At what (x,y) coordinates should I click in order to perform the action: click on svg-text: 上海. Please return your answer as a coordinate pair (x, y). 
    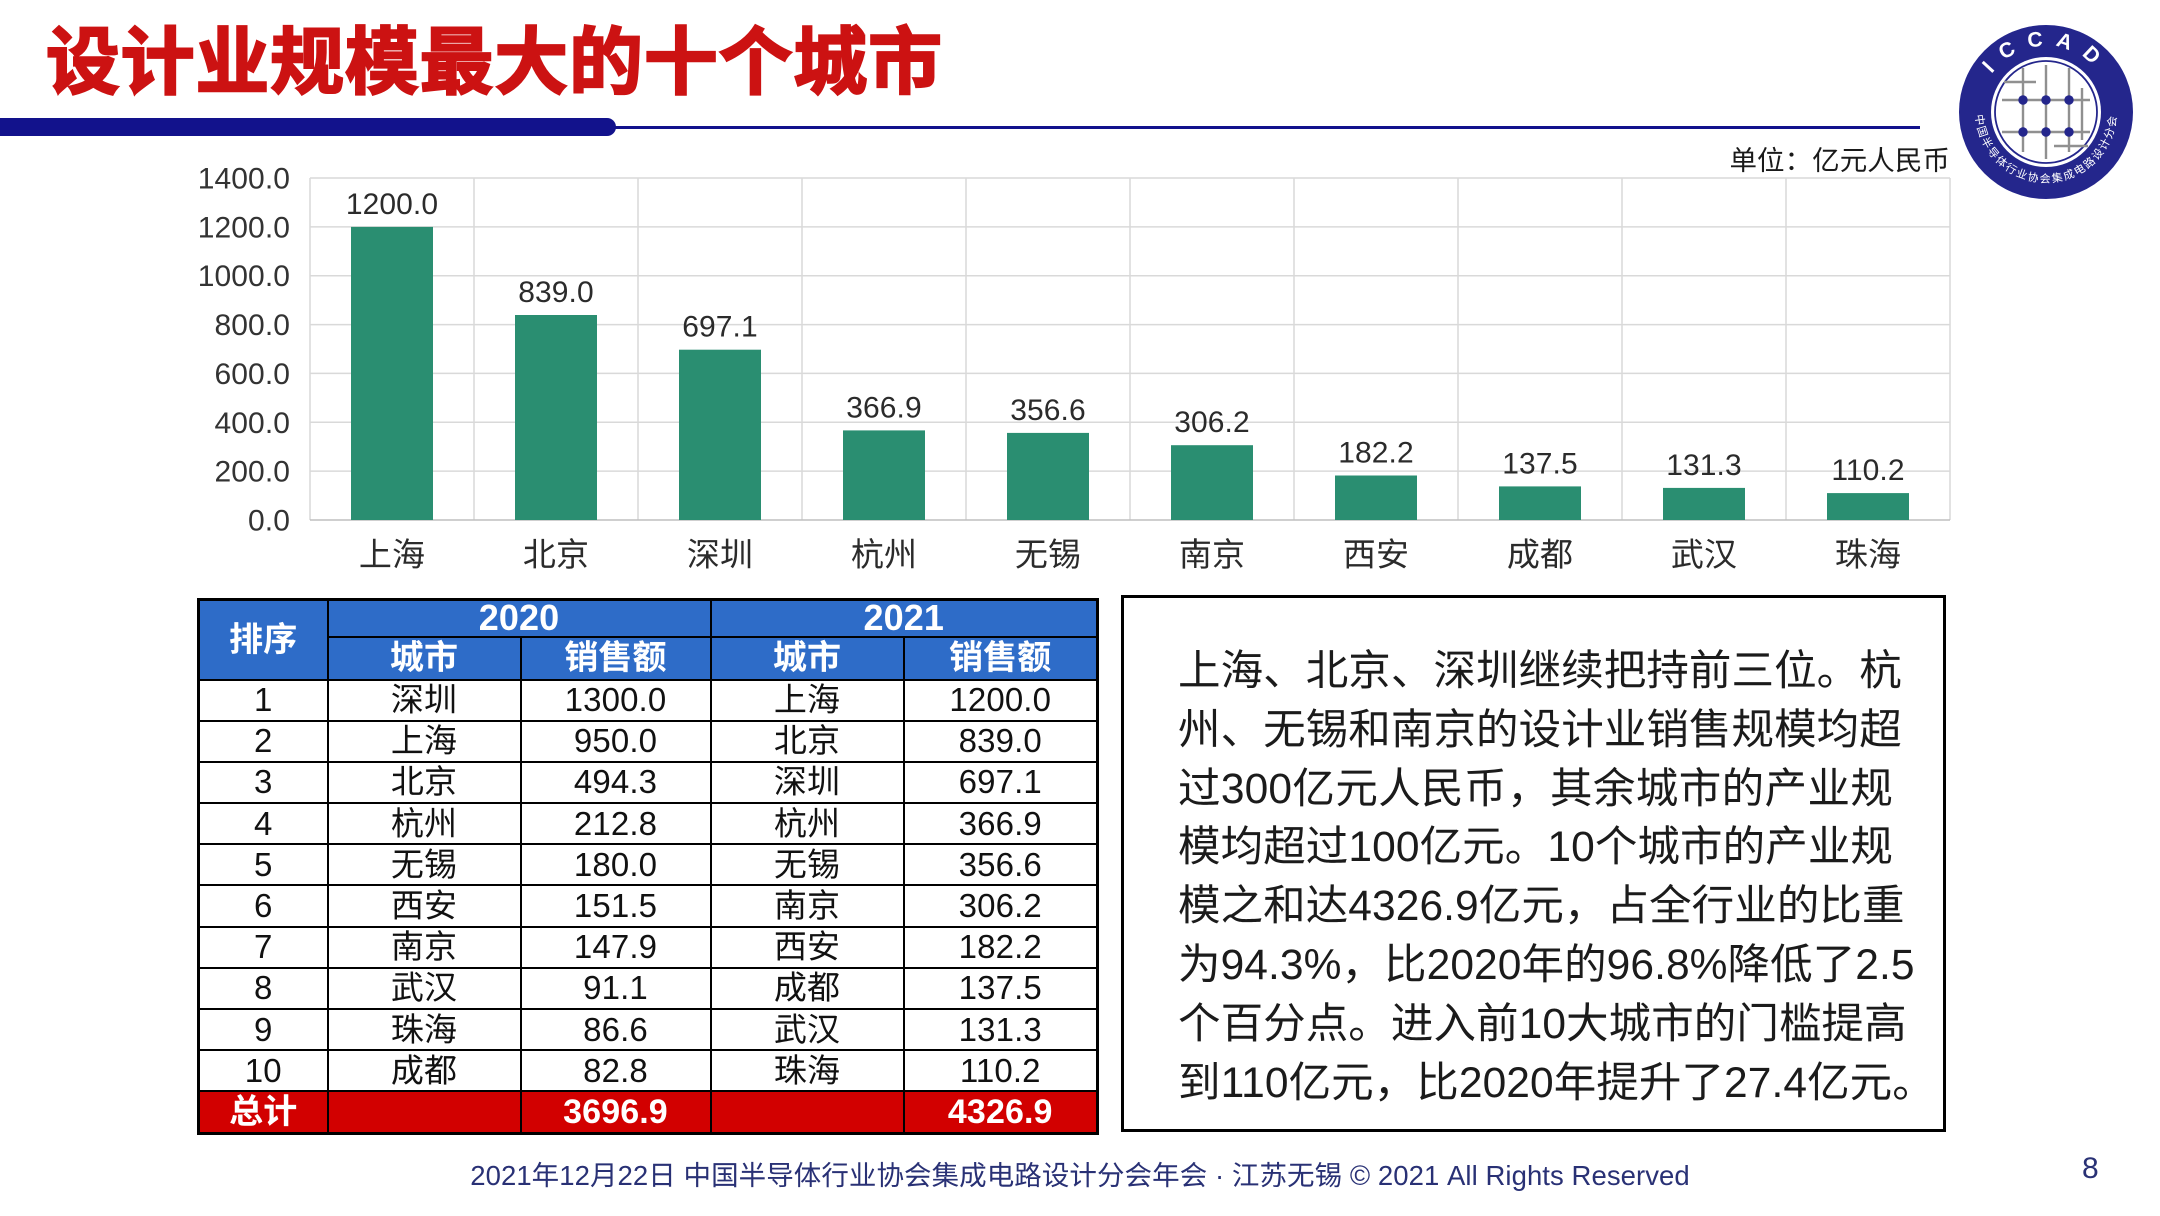
    Looking at the image, I should click on (392, 554).